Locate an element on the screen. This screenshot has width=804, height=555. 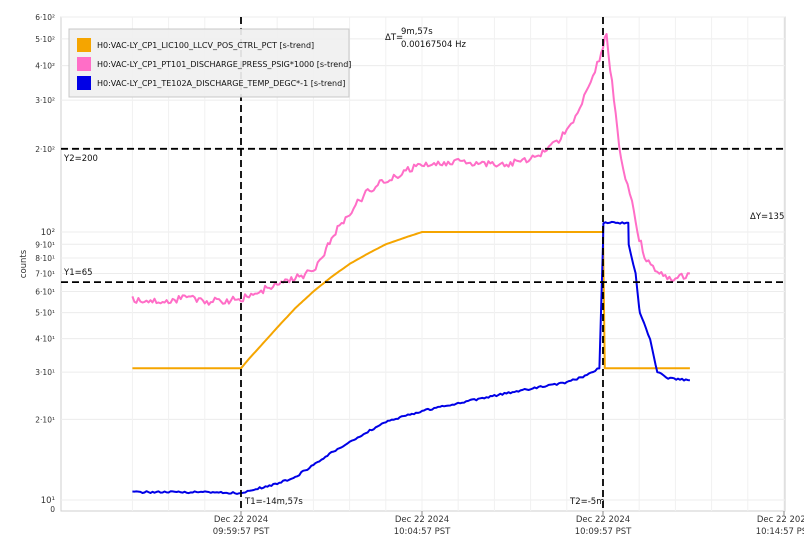
y-tick-label: 7·10¹ is located at coordinates (45, 274).